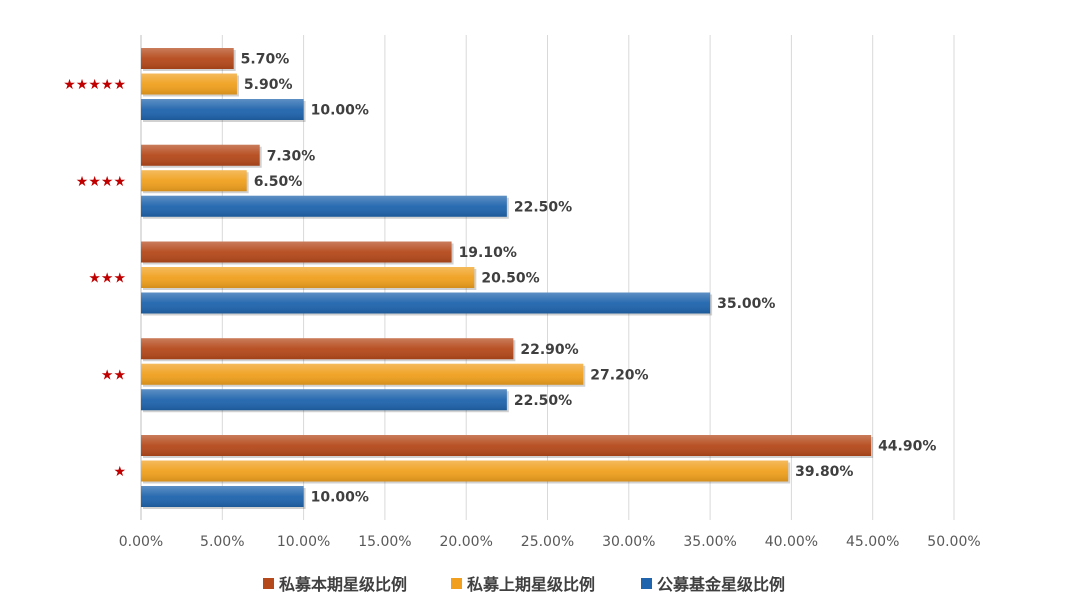  Describe the element at coordinates (384, 542) in the screenshot. I see `x-tick-label: 15.00%` at that location.